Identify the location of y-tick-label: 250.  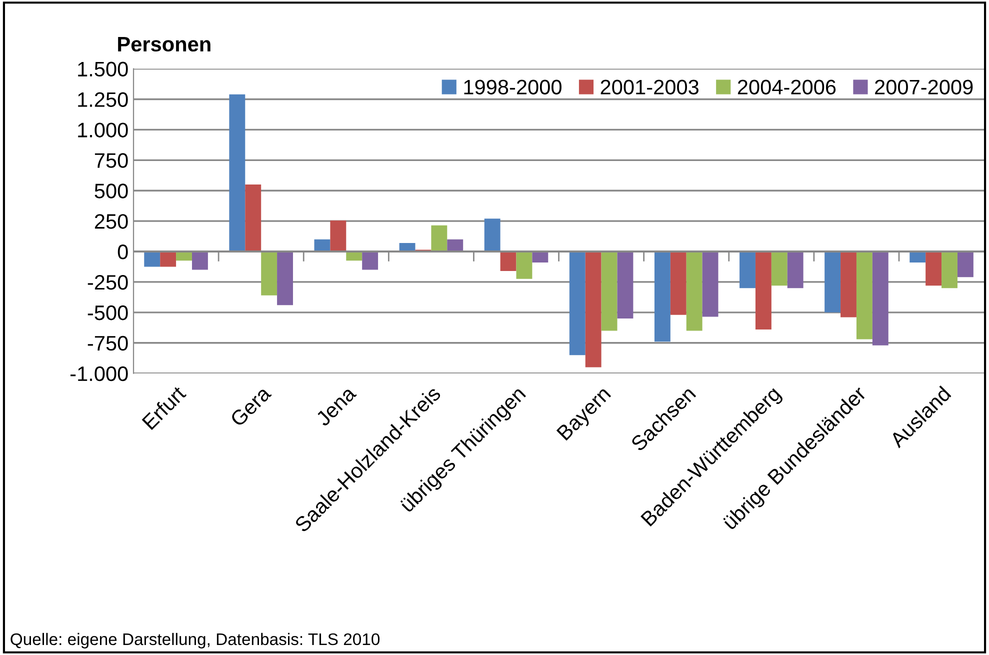
(111, 221).